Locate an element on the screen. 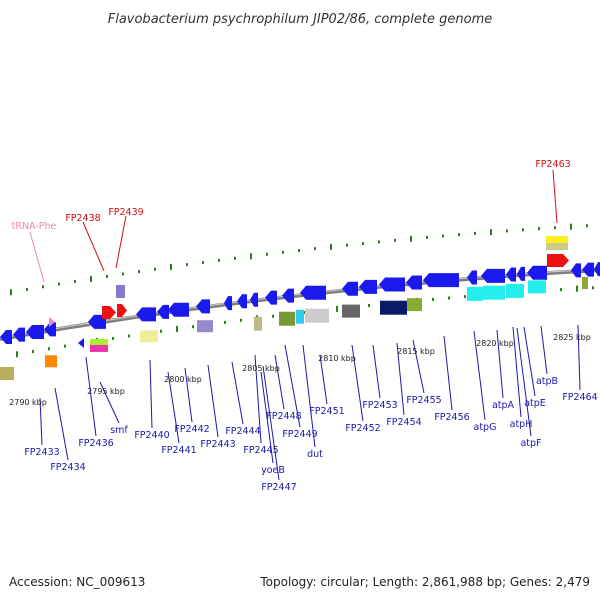 The height and width of the screenshot is (600, 600). gene-label: atpE is located at coordinates (535, 403).